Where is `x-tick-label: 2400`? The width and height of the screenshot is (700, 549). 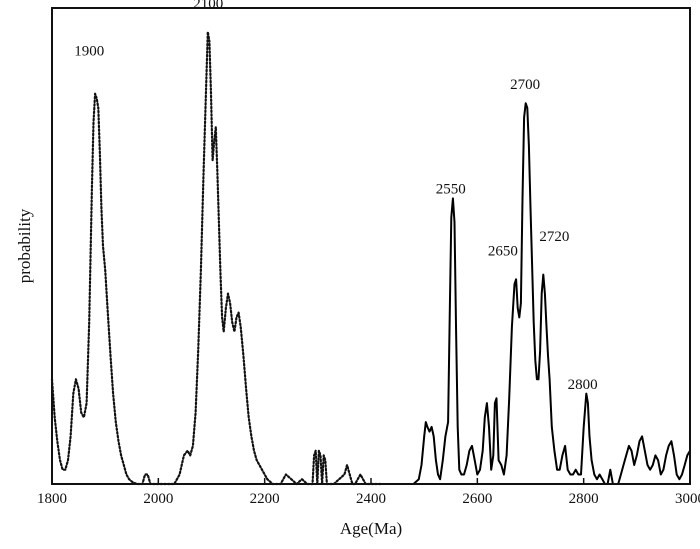 x-tick-label: 2400 is located at coordinates (371, 499).